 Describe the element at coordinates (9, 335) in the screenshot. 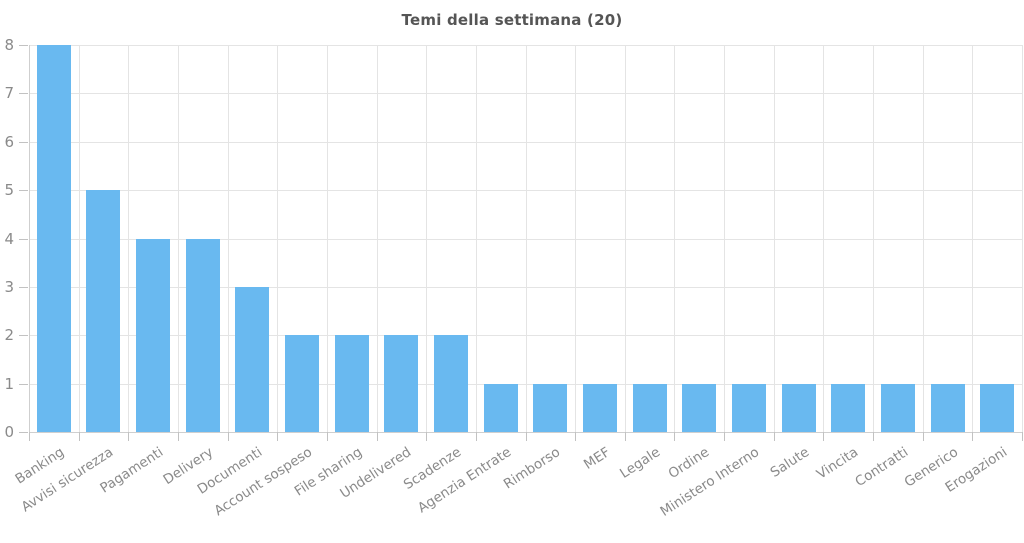

I see `y-axis-label: 2` at that location.